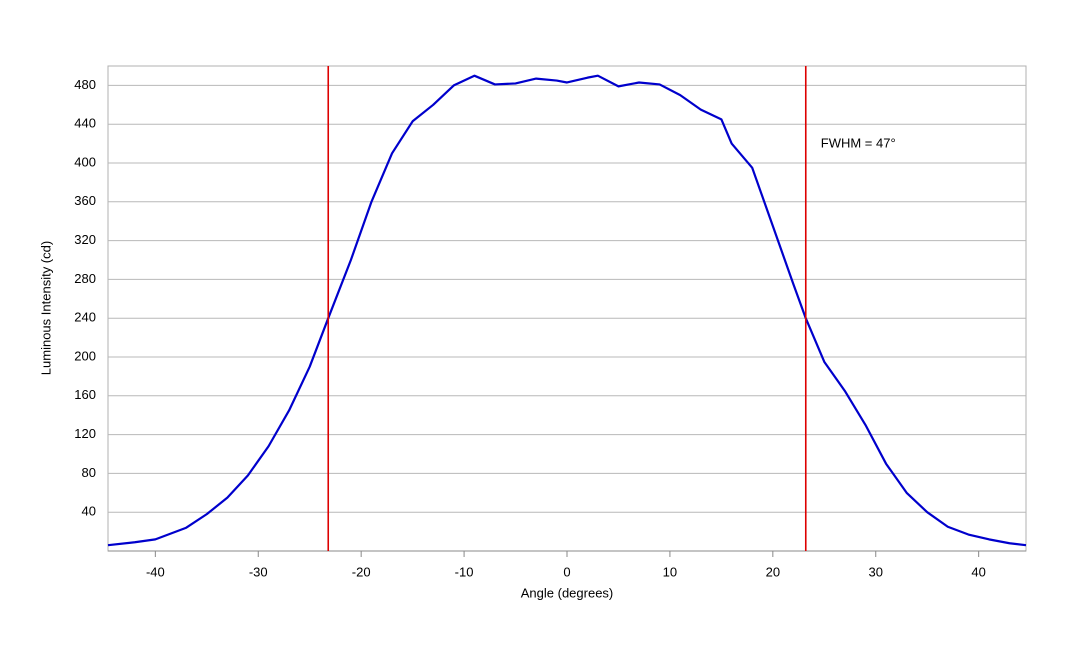 The width and height of the screenshot is (1080, 648). I want to click on x-tick-label: 20, so click(773, 571).